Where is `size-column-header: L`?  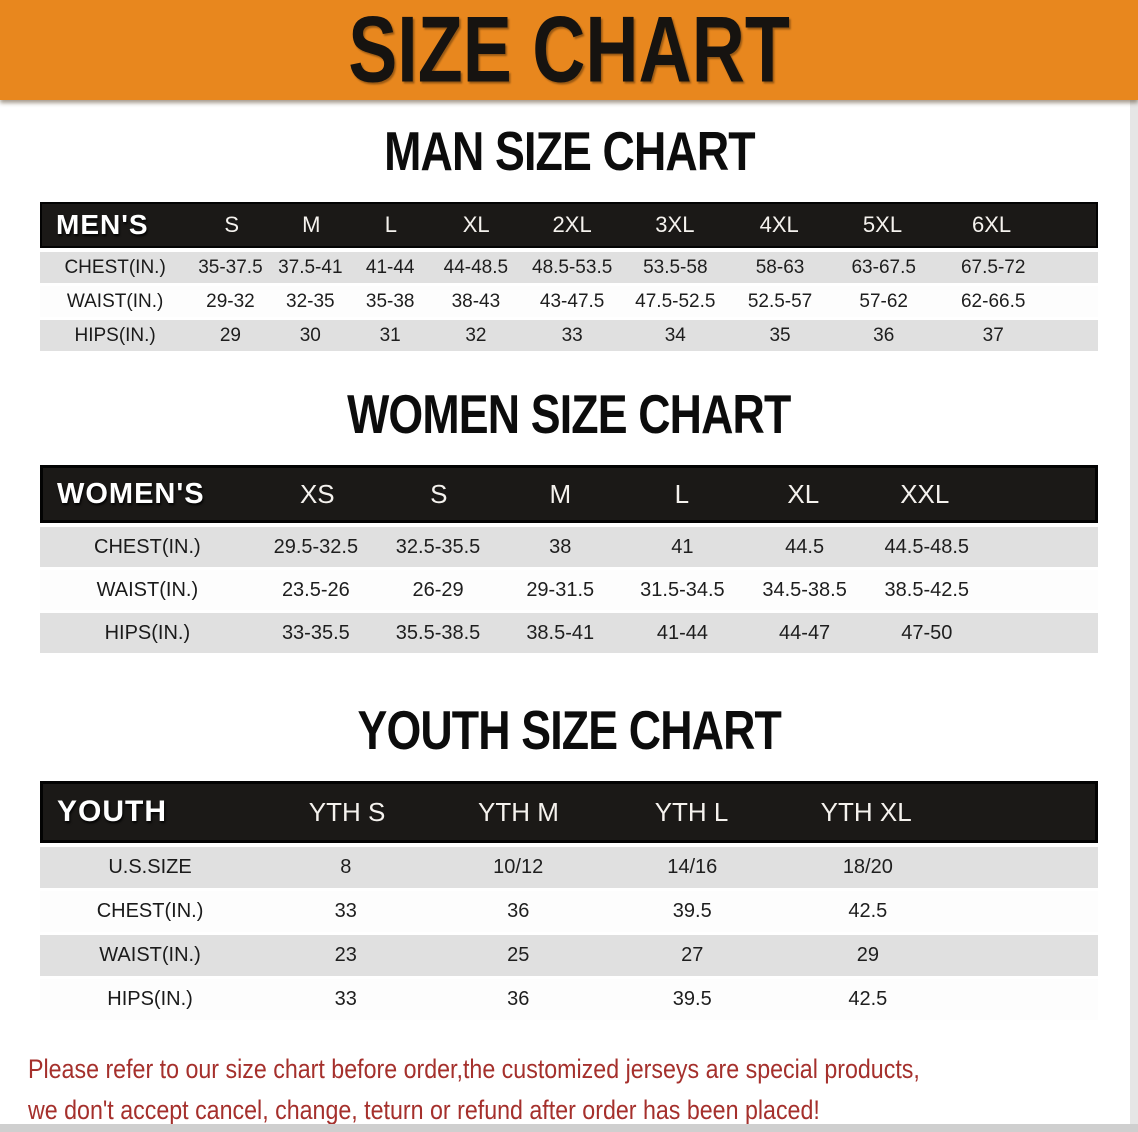
size-column-header: L is located at coordinates (682, 493).